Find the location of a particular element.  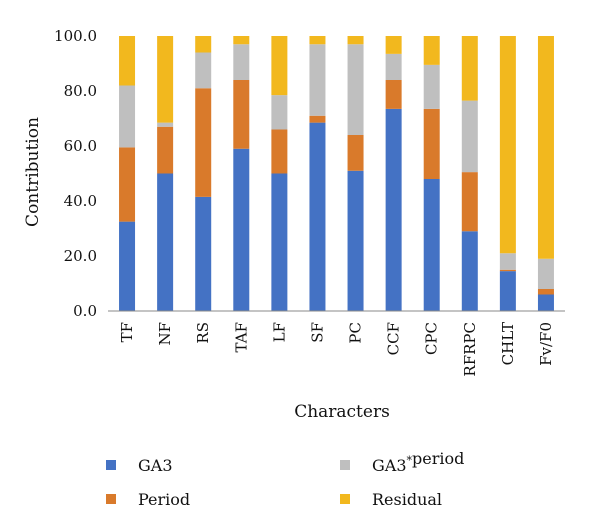

bar-ga3-cpc is located at coordinates (431, 245).